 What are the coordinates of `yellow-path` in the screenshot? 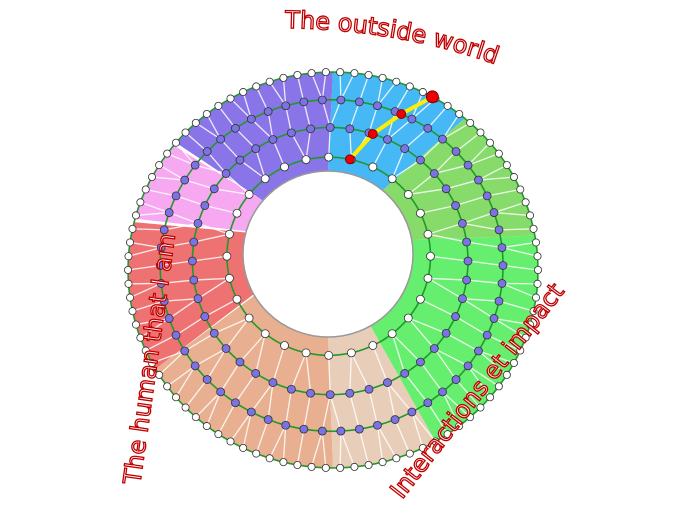 It's located at (391, 128).